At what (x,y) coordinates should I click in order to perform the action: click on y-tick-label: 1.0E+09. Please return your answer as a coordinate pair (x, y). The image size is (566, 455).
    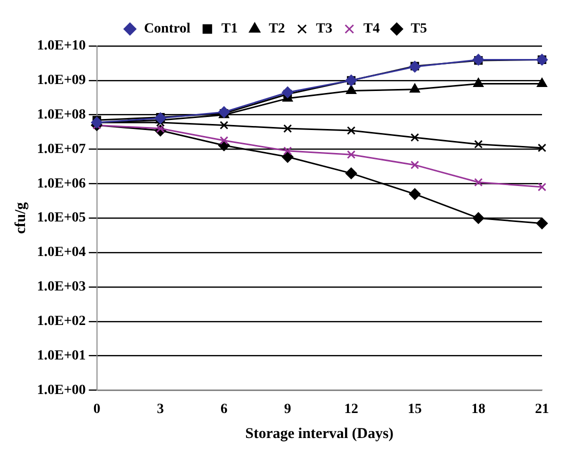
    Looking at the image, I should click on (61, 80).